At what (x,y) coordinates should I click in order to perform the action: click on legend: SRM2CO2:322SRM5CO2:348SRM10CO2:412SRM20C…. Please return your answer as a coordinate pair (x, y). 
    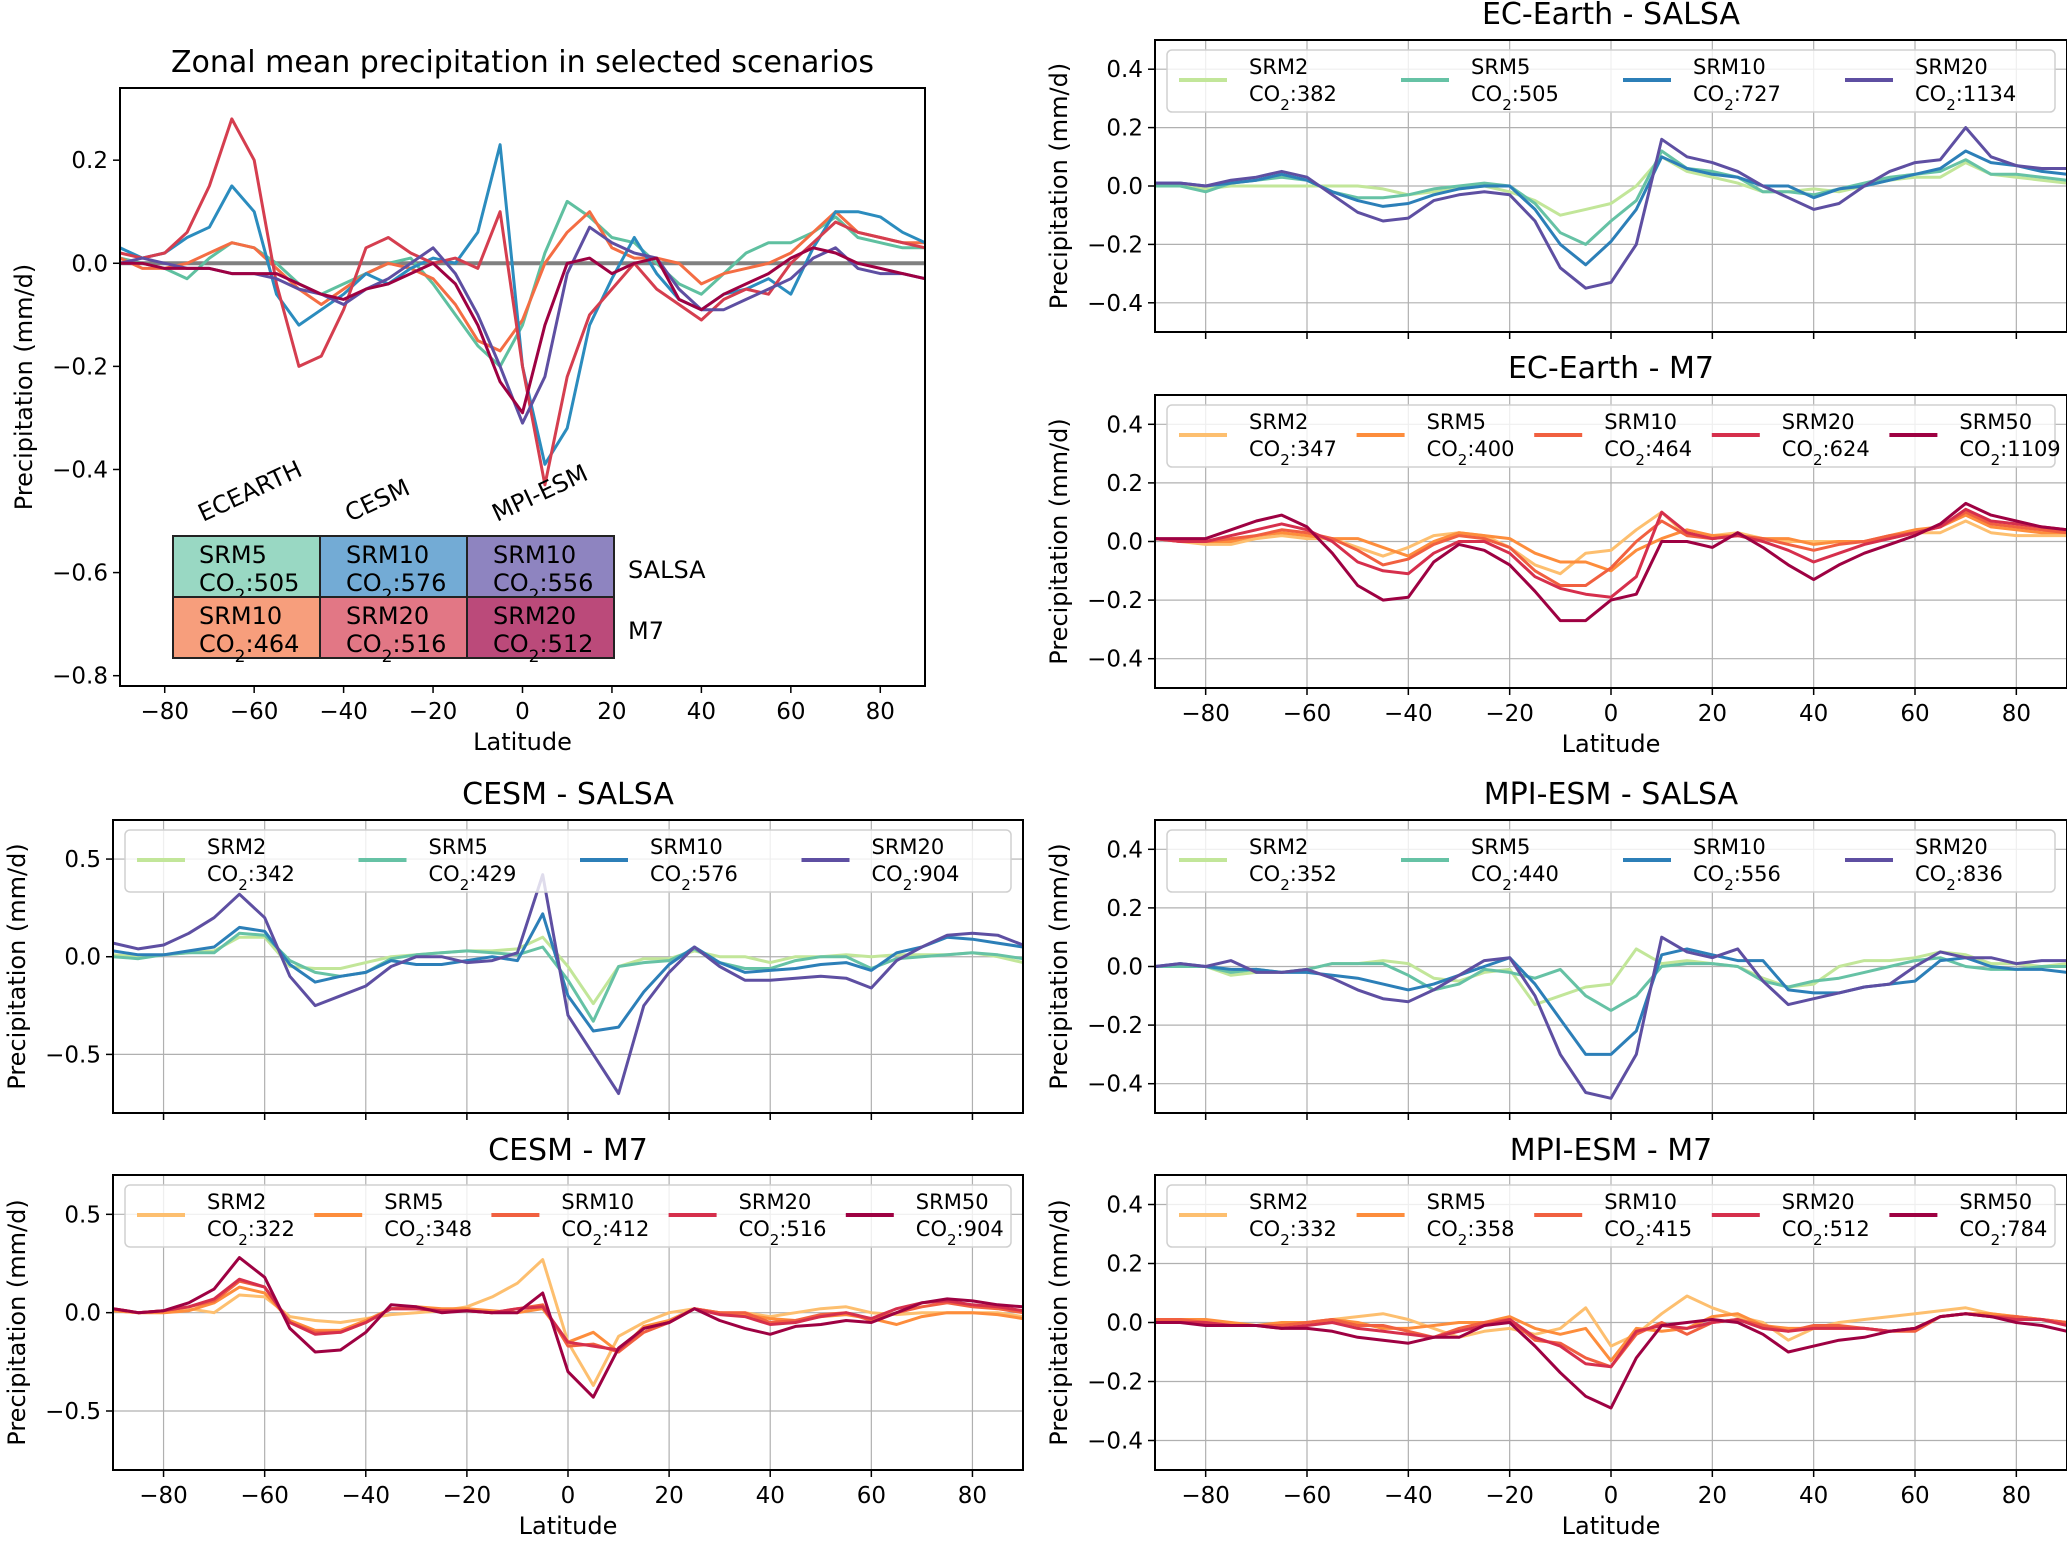
    Looking at the image, I should click on (568, 1216).